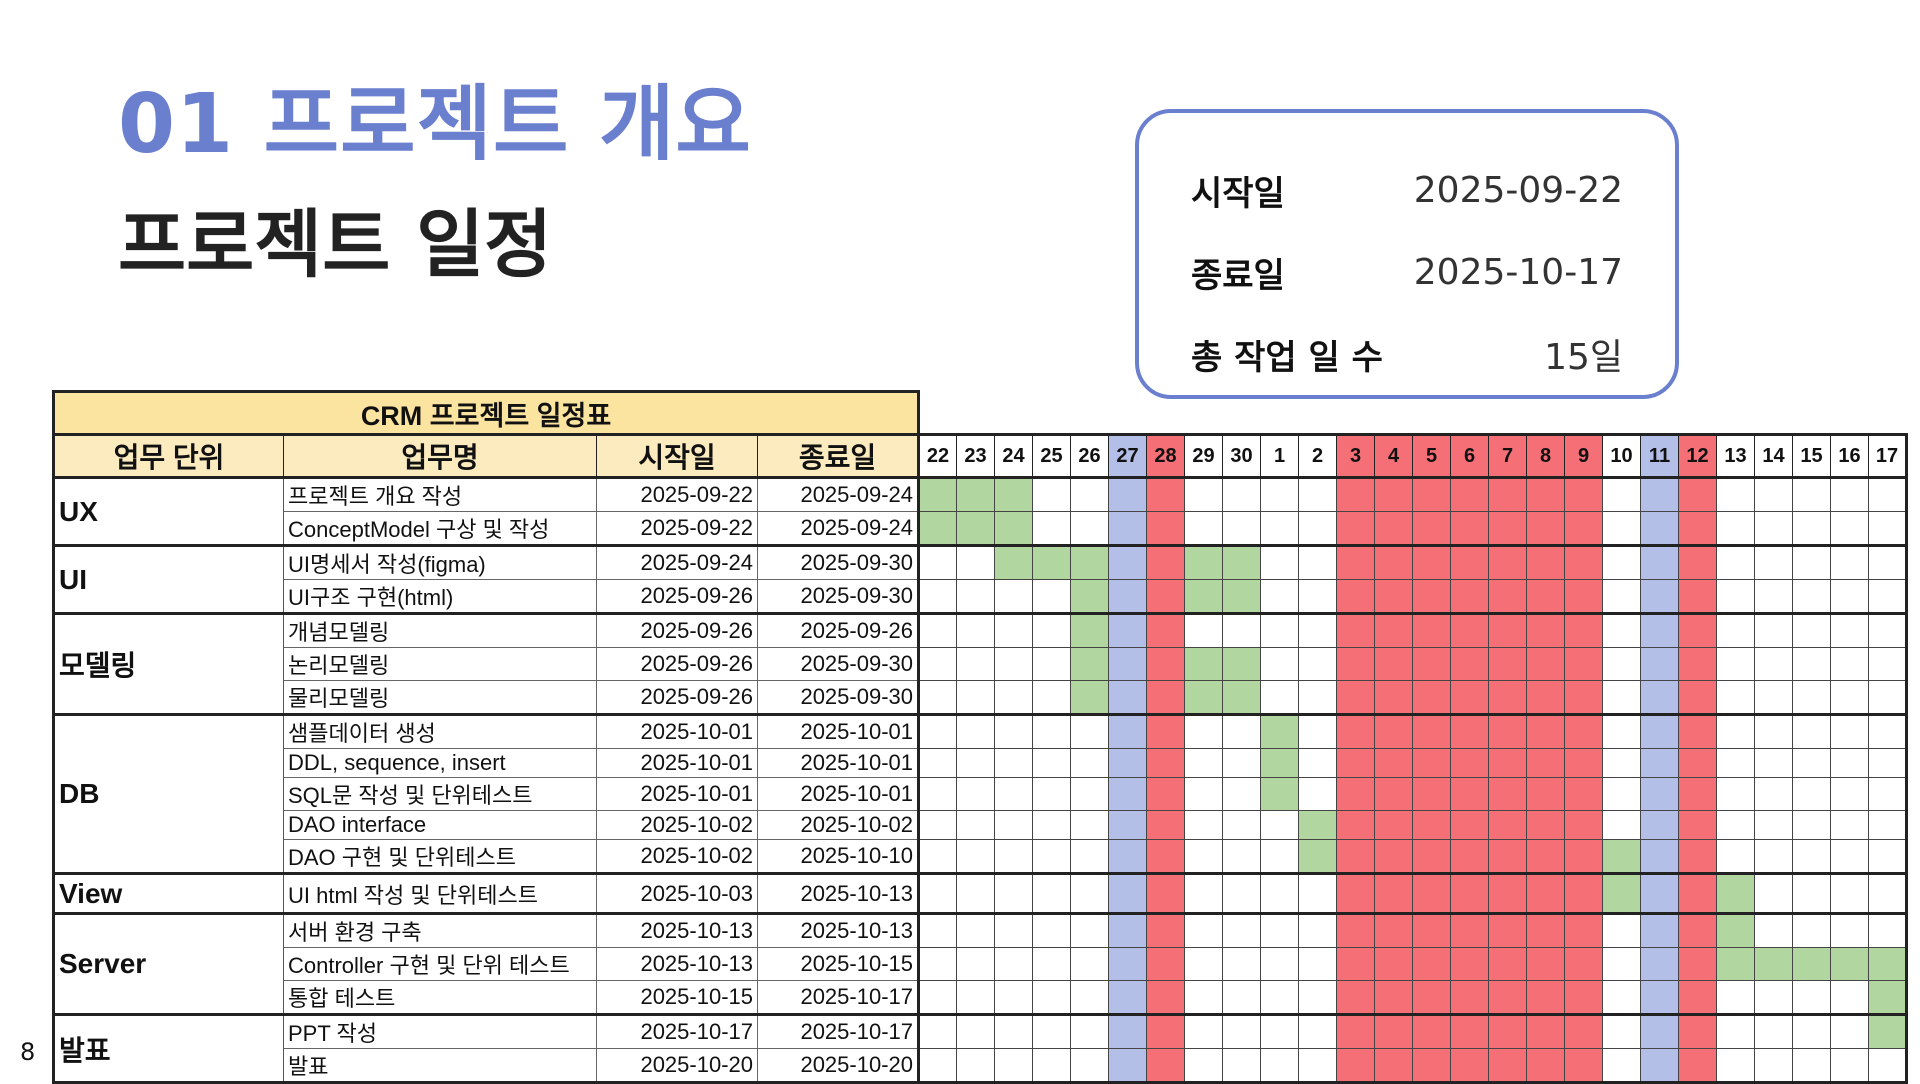  What do you see at coordinates (981, 1066) in the screenshot?
I see `table-row: 발표 2025-10-20 2025-10-20` at bounding box center [981, 1066].